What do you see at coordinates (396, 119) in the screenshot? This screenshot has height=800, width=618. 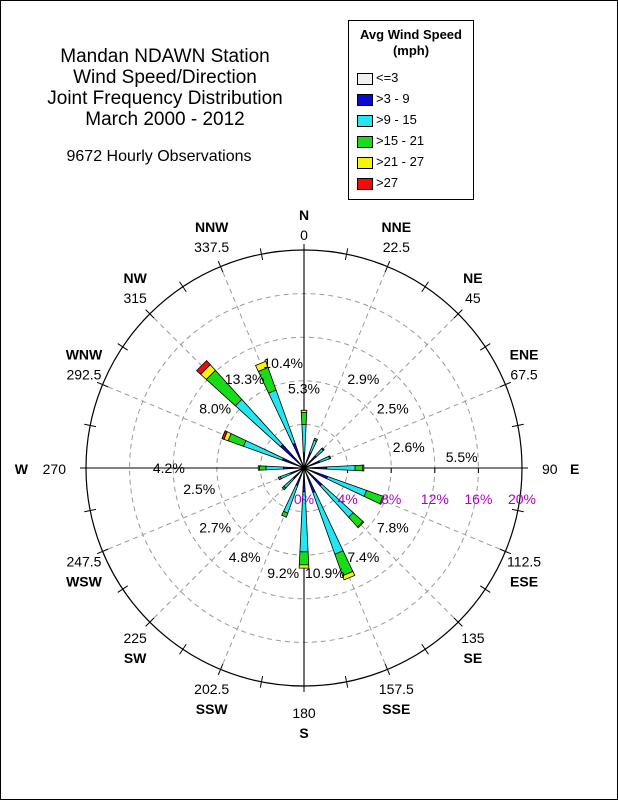 I see `legend-label: >9 - 15` at bounding box center [396, 119].